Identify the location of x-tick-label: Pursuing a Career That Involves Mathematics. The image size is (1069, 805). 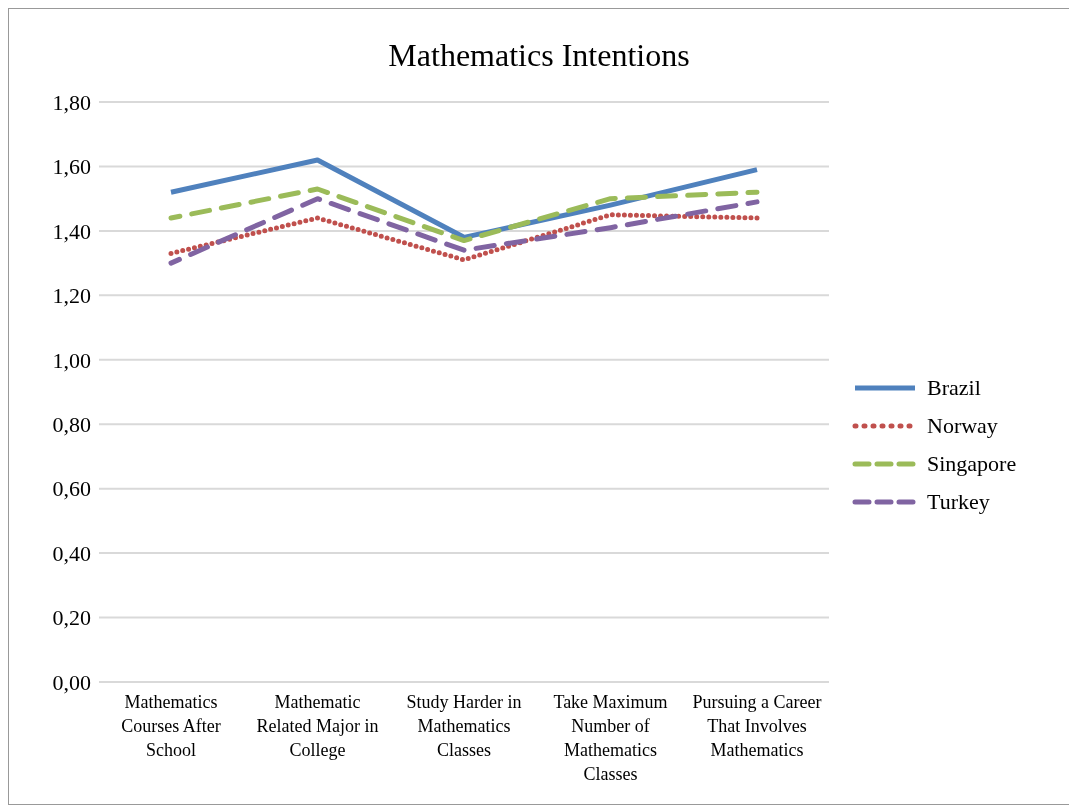
(757, 726).